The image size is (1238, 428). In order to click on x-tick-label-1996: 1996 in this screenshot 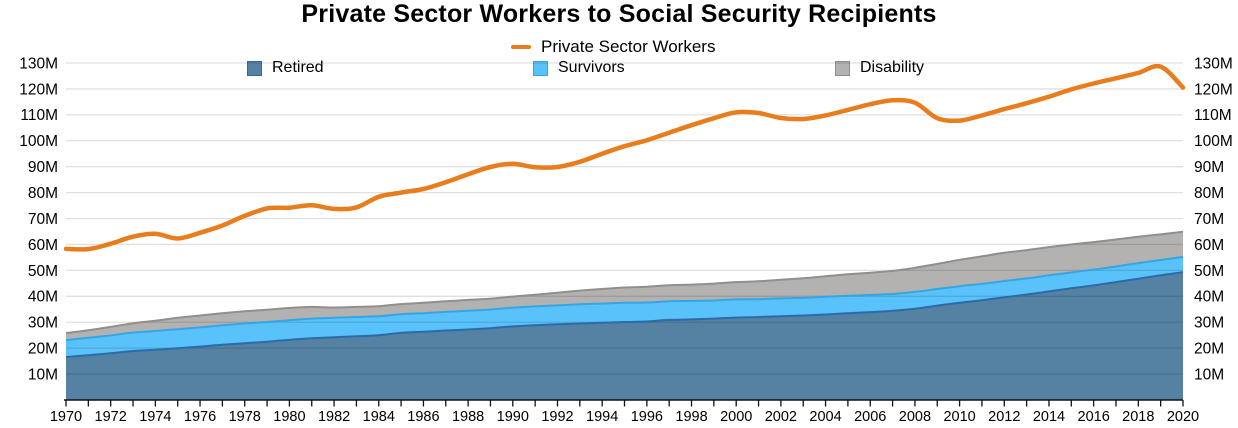, I will do `click(647, 417)`.